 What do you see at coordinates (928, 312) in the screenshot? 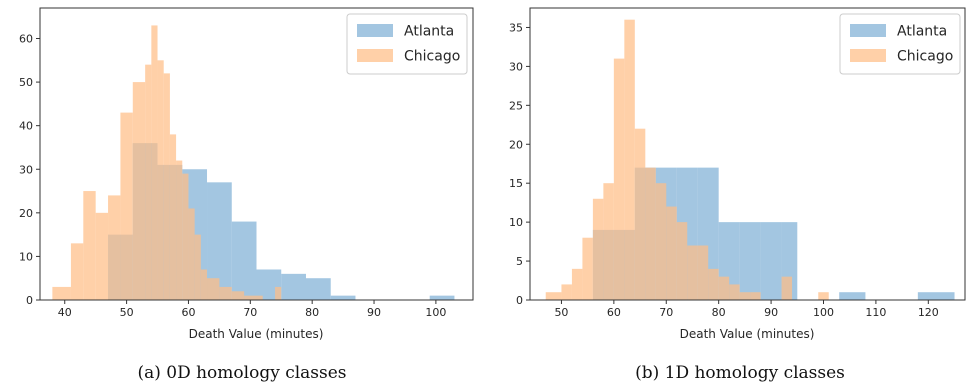
I see `x-tick-label: 120` at bounding box center [928, 312].